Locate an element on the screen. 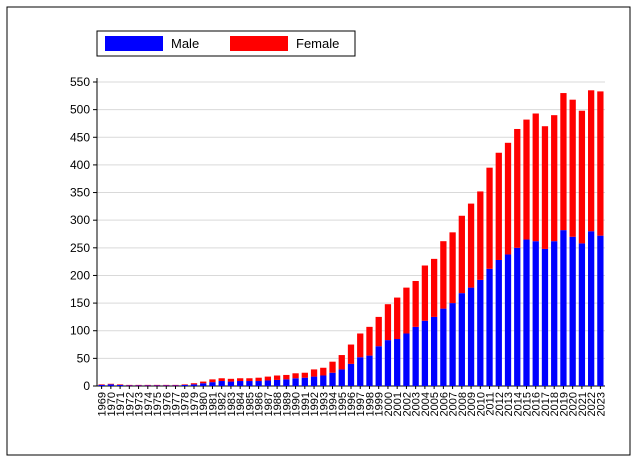 The width and height of the screenshot is (638, 462). x-tick-label: 2021 is located at coordinates (583, 404).